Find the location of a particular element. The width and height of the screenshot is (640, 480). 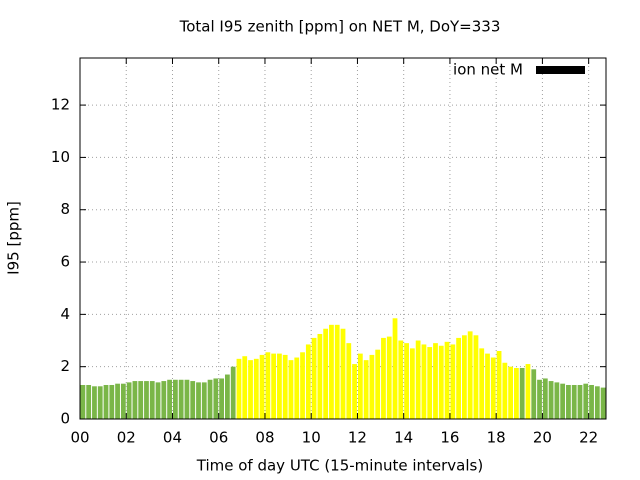

x-tick-label: 14 is located at coordinates (403, 438).